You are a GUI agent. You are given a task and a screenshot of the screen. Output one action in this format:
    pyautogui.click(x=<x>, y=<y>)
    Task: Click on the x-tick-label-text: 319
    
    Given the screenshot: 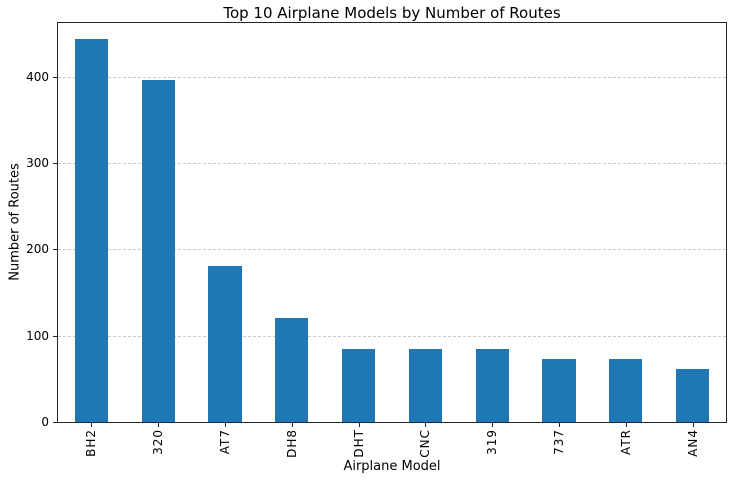 What is the action you would take?
    pyautogui.click(x=492, y=442)
    